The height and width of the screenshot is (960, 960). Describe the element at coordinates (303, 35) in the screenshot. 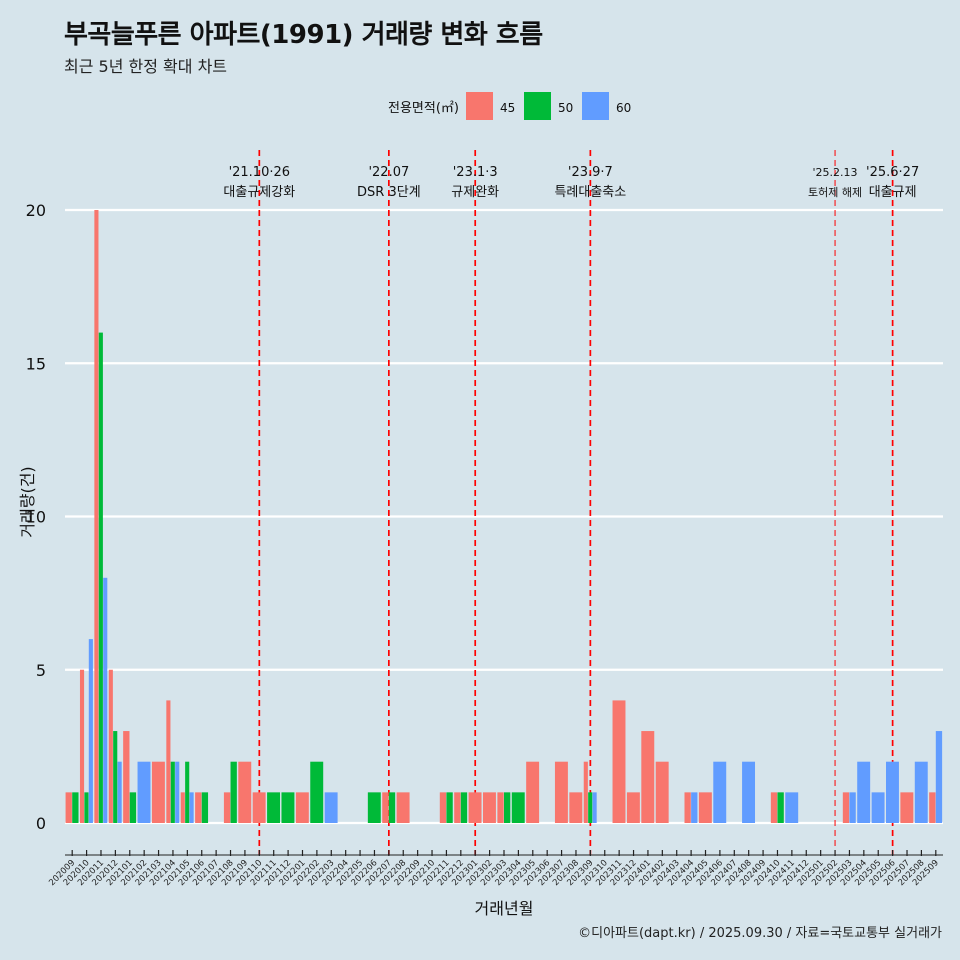

I see `chart-title: 부곡늘푸른 아파트(1991) 거래량 변화 흐름` at that location.